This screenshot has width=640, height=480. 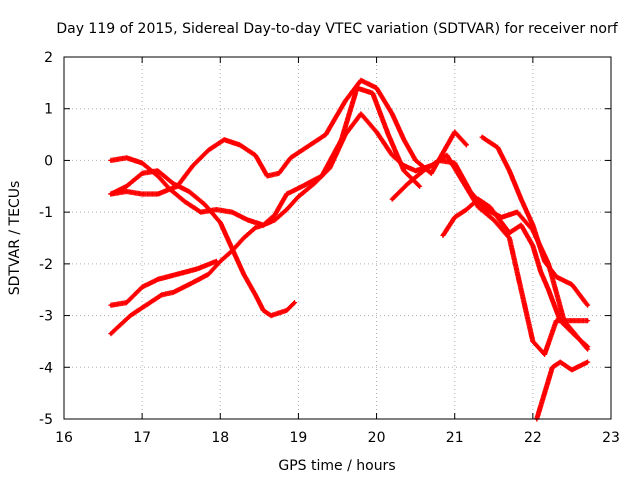 What do you see at coordinates (203, 243) in the screenshot?
I see `series-s3` at bounding box center [203, 243].